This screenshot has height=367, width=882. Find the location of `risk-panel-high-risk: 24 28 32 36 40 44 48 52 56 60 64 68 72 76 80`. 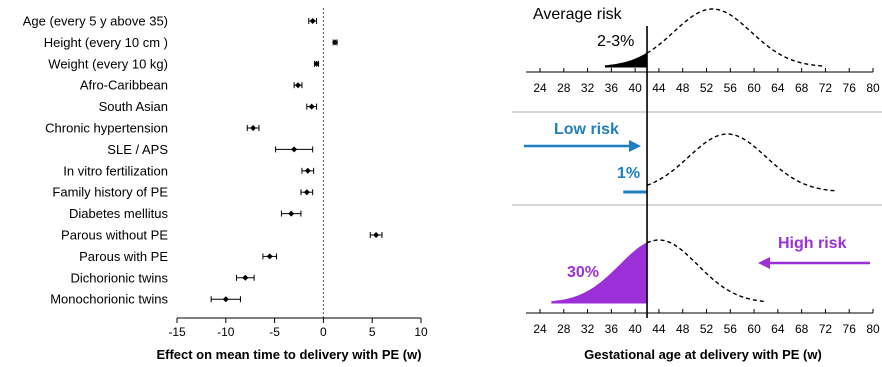

risk-panel-high-risk: 24 28 32 36 40 44 48 52 56 60 64 68 72 76 80 is located at coordinates (703, 287).